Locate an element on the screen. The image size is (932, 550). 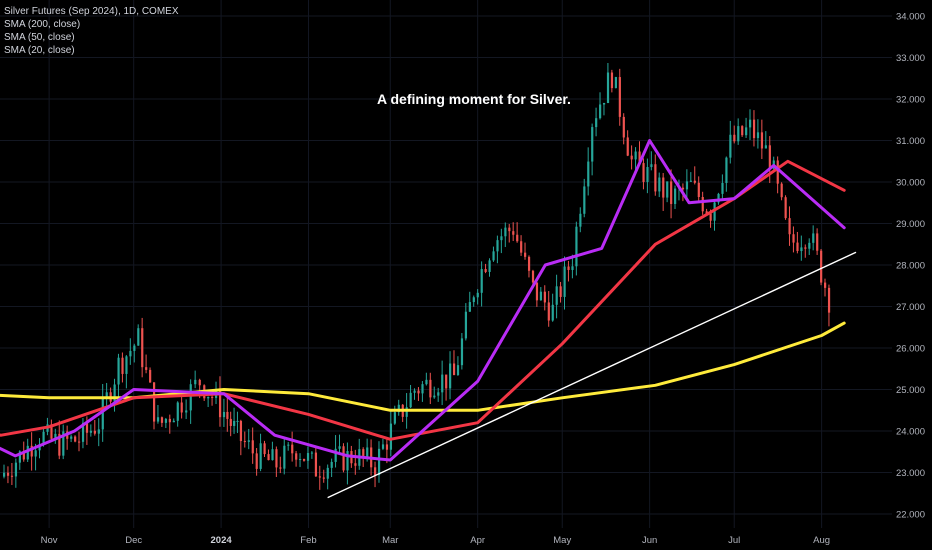
y-tick-label: 28.000 is located at coordinates (910, 266).